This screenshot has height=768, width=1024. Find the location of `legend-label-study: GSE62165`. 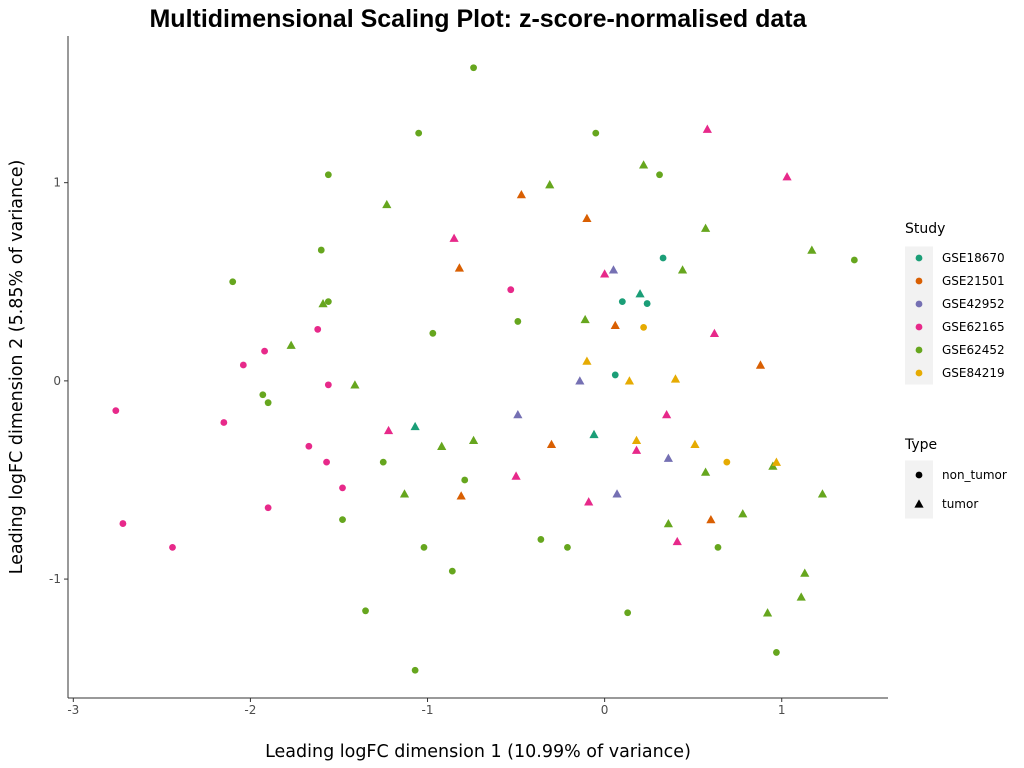

legend-label-study: GSE62165 is located at coordinates (973, 327).